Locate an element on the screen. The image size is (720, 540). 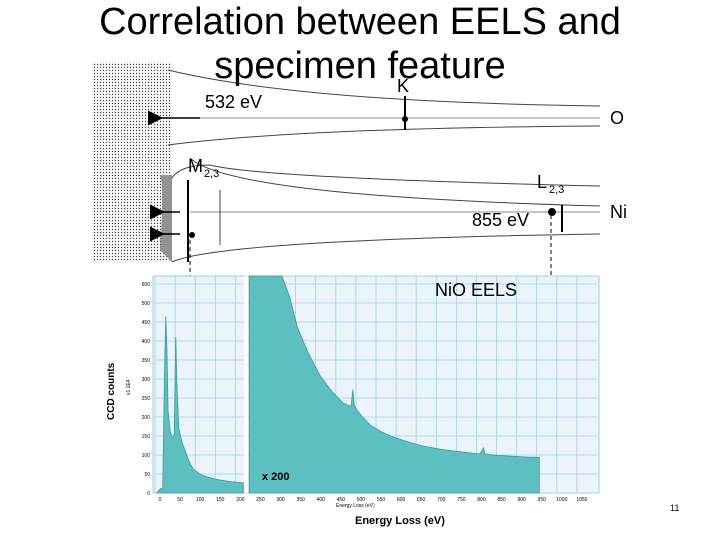
label-m-sub: 2,3 is located at coordinates (211, 174).